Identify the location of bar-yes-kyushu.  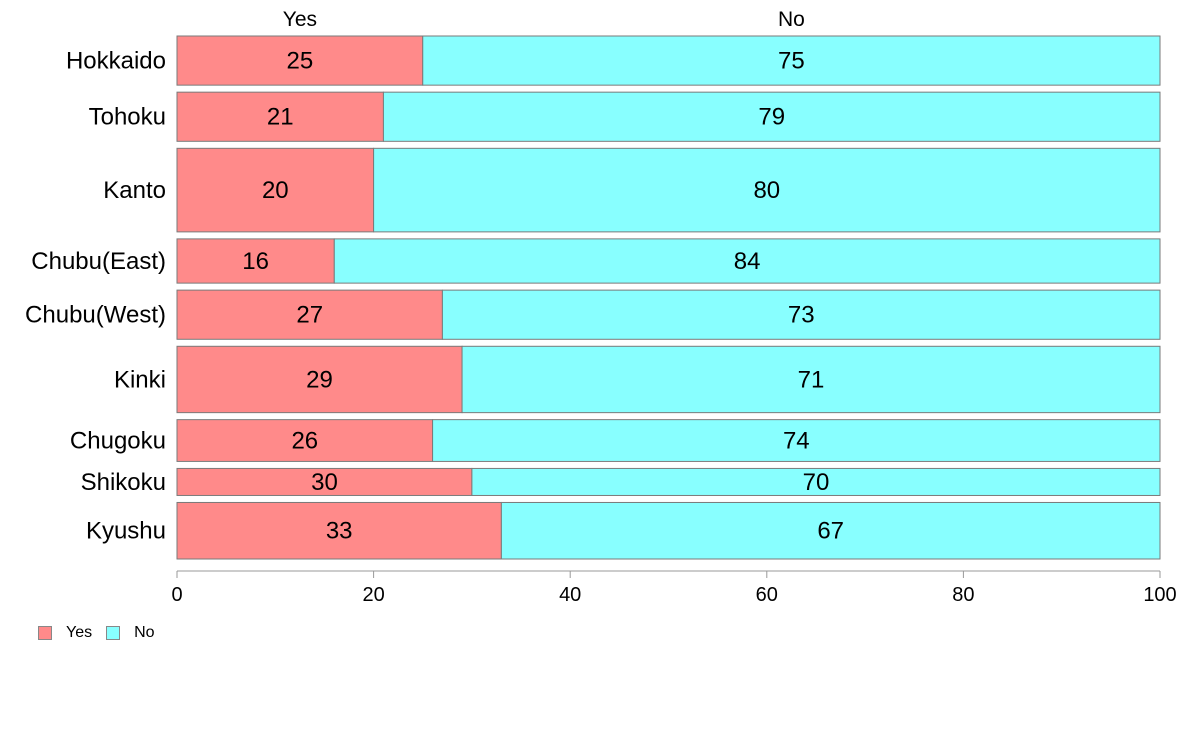
(339, 530).